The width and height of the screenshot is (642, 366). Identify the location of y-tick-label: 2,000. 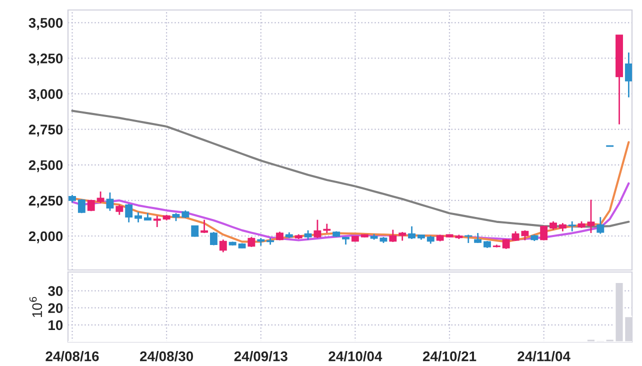
(45, 237).